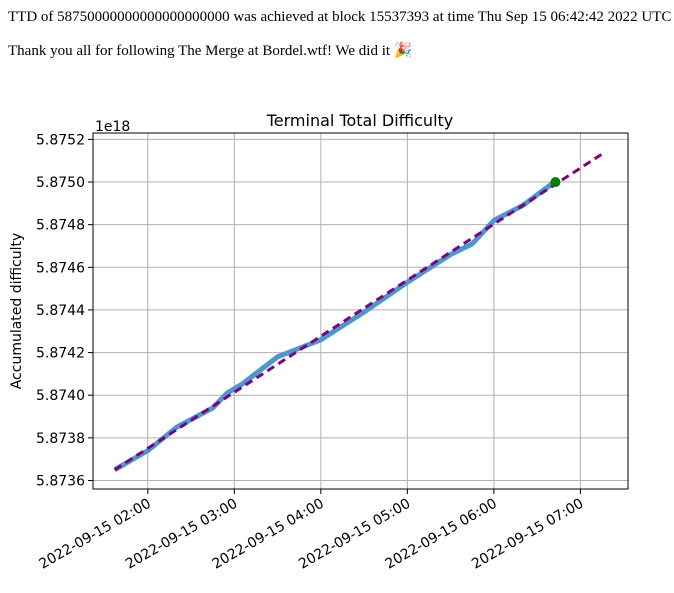  What do you see at coordinates (60, 439) in the screenshot?
I see `y-tick-label: 5.8738` at bounding box center [60, 439].